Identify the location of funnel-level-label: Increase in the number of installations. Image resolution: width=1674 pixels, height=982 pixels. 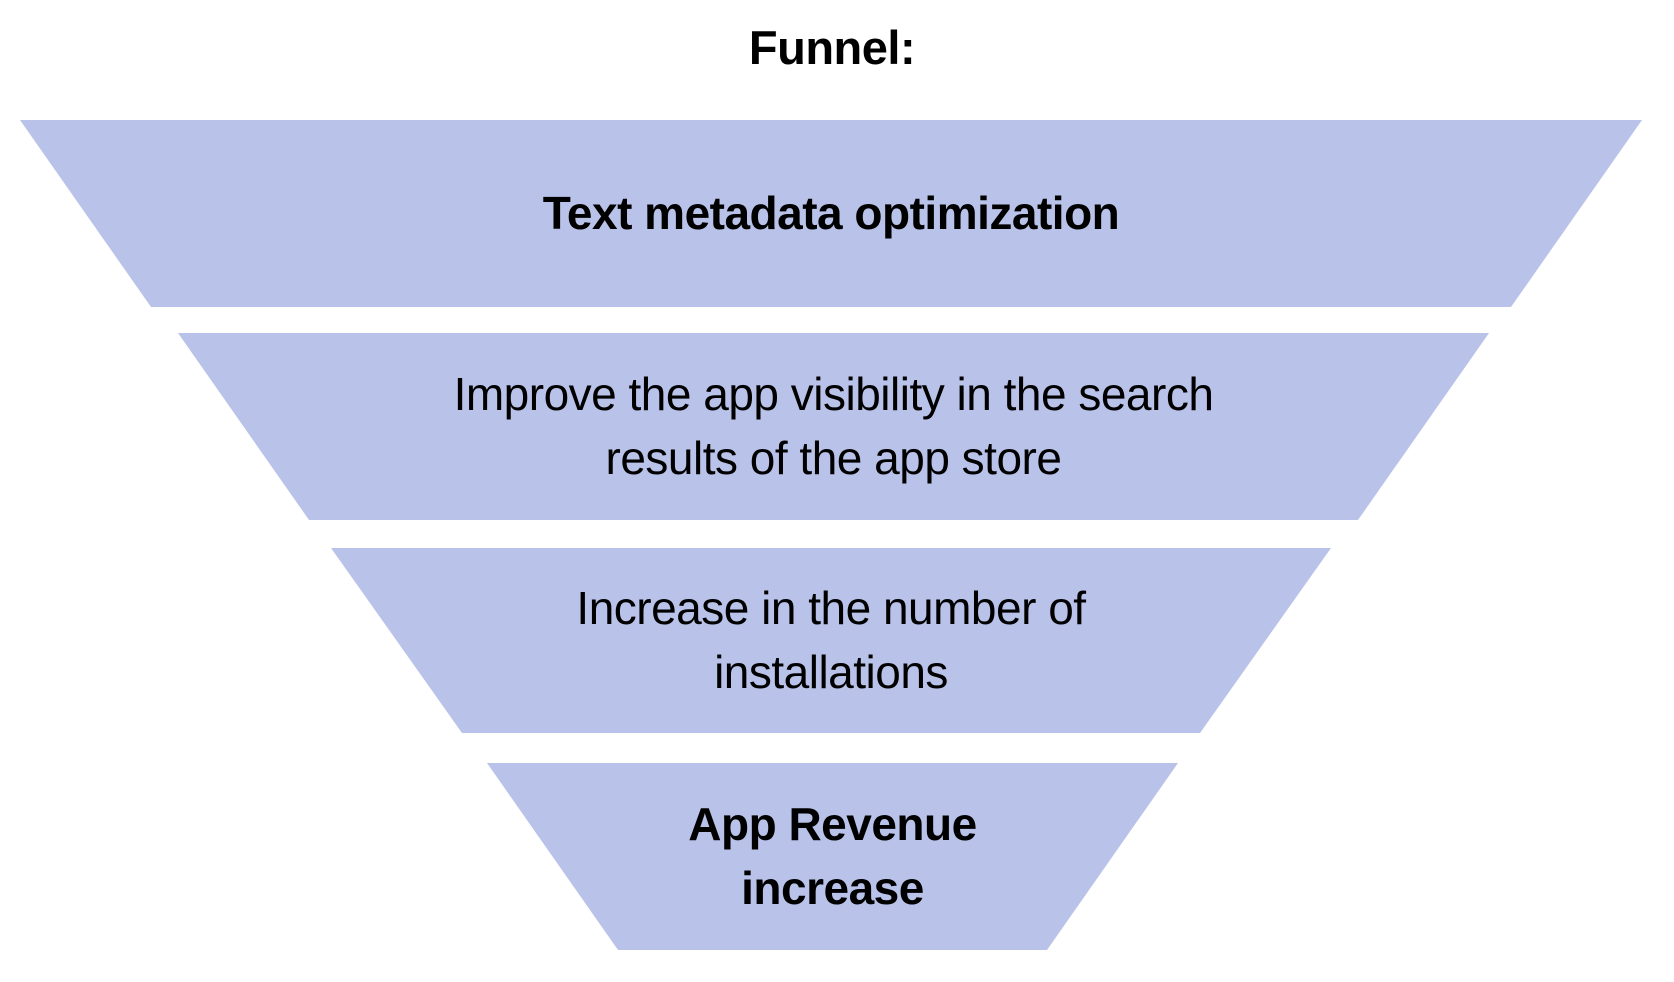
(831, 640).